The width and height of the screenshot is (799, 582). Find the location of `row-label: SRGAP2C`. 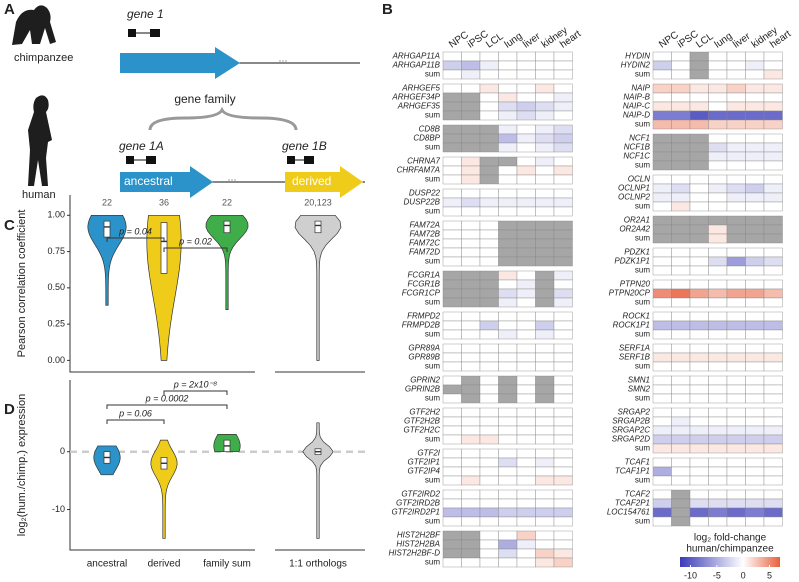

row-label: SRGAP2C is located at coordinates (631, 430).